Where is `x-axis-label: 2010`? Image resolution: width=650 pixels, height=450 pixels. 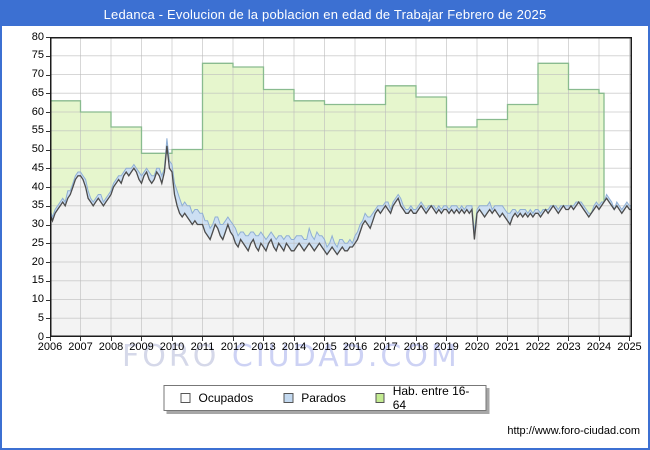 x-axis-label: 2010 is located at coordinates (172, 347).